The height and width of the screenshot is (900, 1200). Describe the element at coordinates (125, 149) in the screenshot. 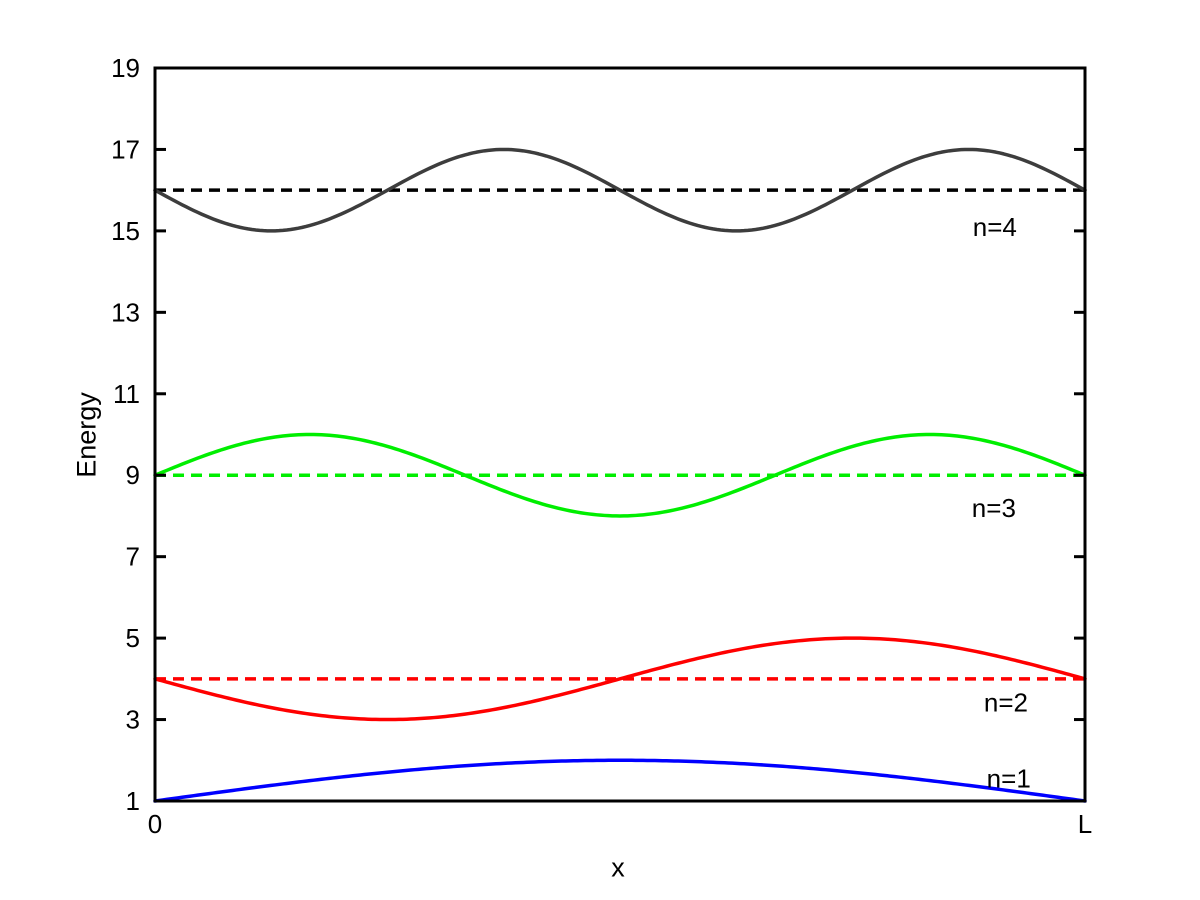

I see `y-tick-label: 17` at that location.